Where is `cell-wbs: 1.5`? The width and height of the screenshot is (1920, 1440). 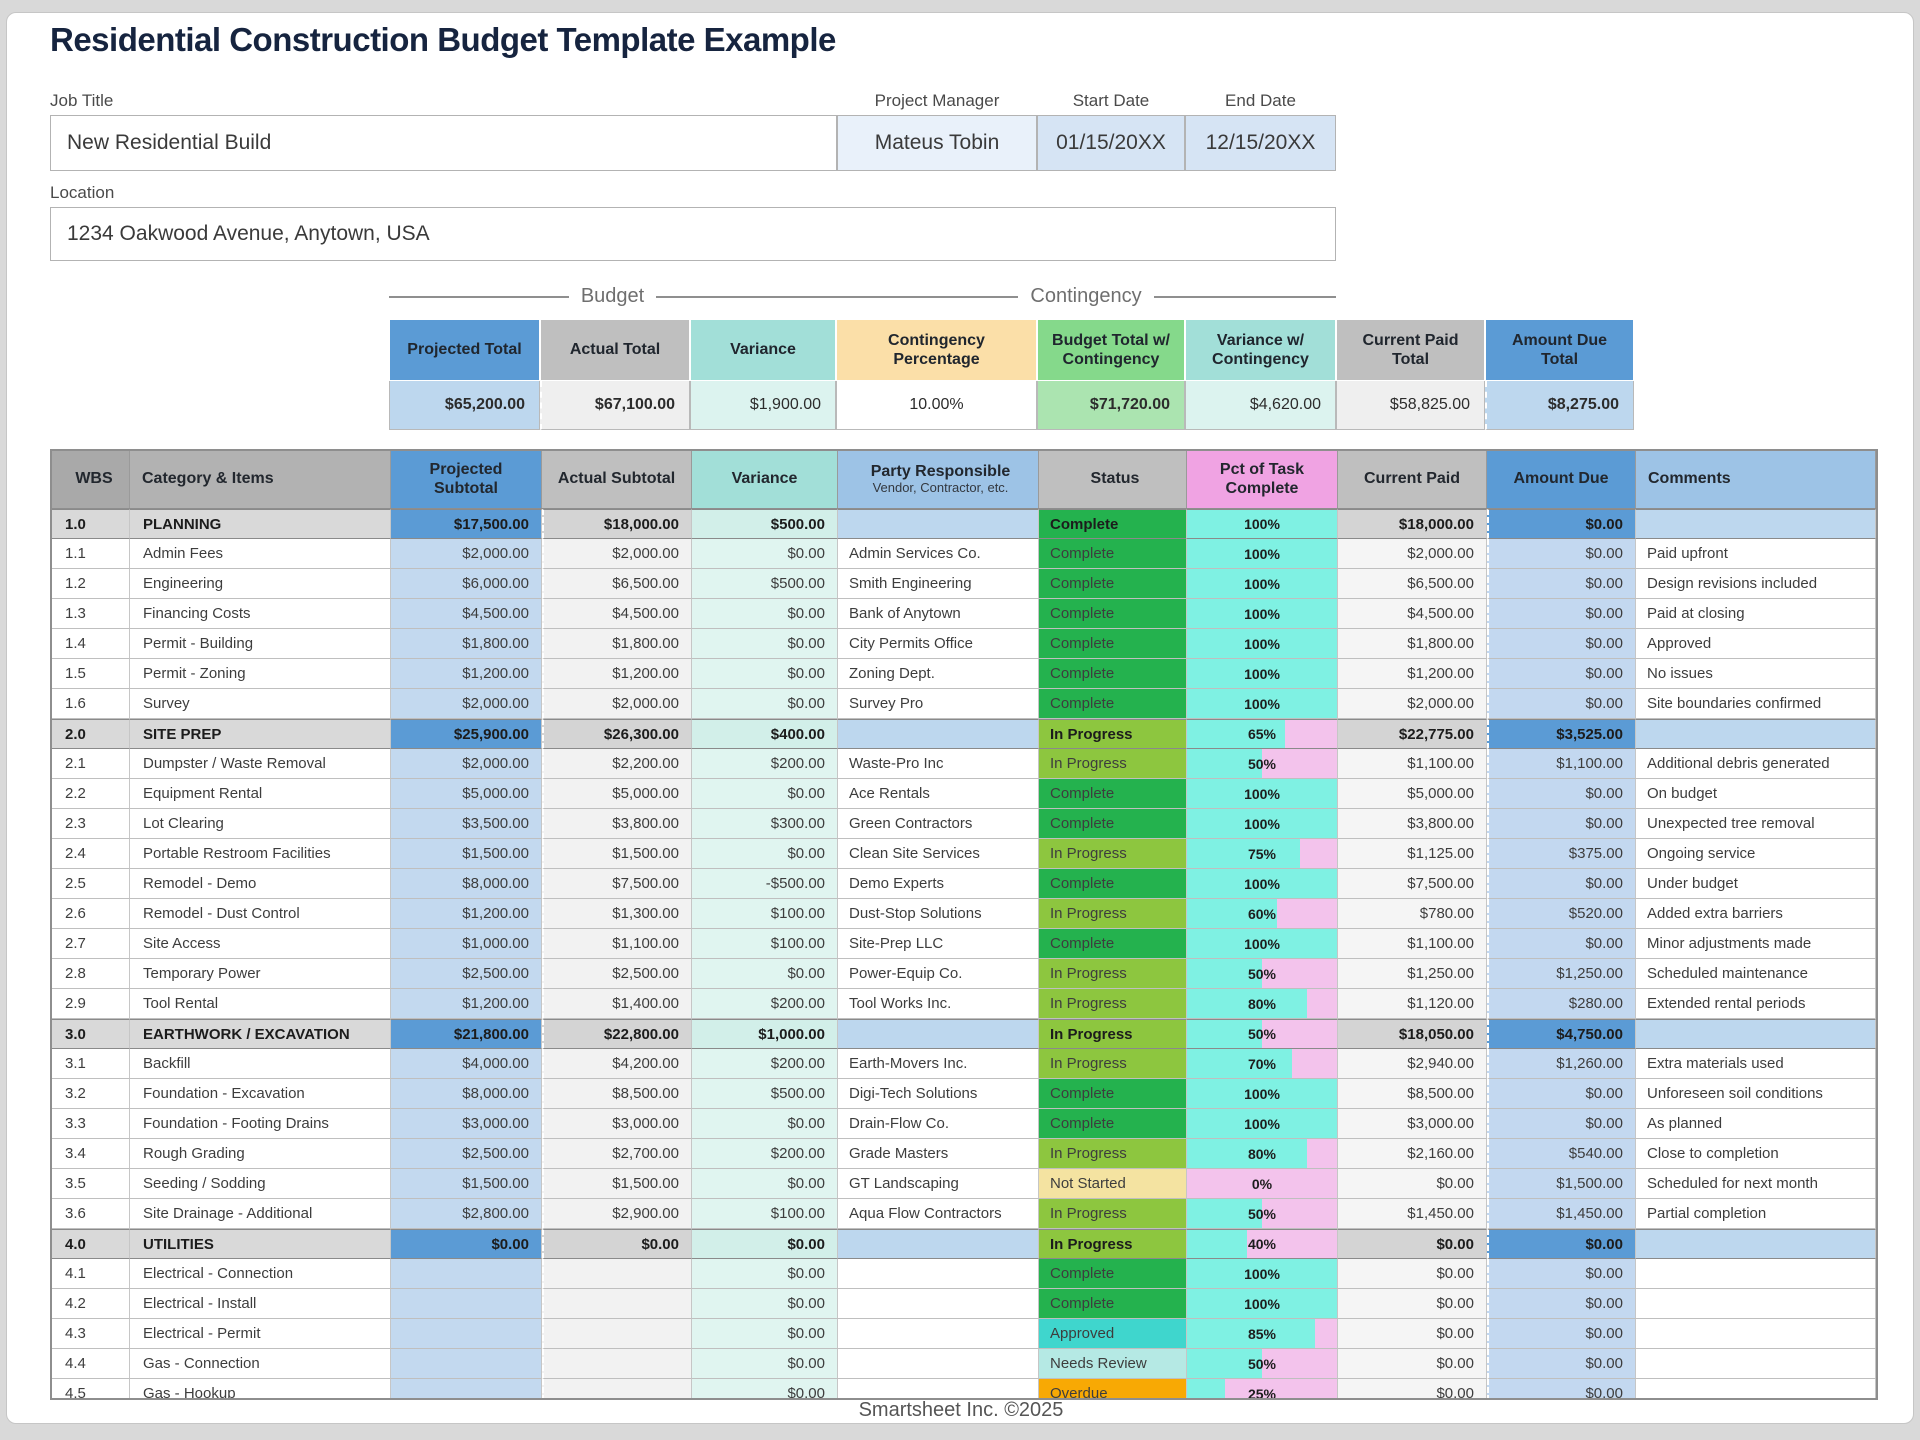
cell-wbs: 1.5 is located at coordinates (91, 674).